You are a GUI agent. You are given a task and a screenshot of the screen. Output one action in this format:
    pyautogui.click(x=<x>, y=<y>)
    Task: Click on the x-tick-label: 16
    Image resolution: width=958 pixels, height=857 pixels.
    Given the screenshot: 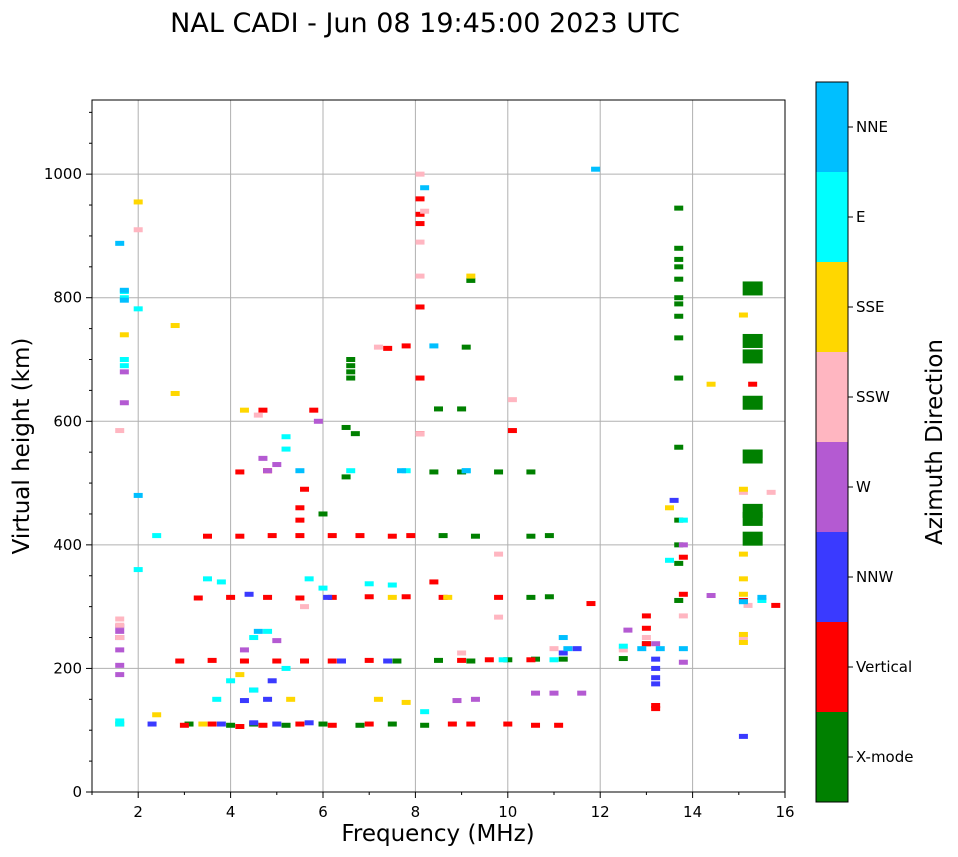 What is the action you would take?
    pyautogui.click(x=784, y=812)
    